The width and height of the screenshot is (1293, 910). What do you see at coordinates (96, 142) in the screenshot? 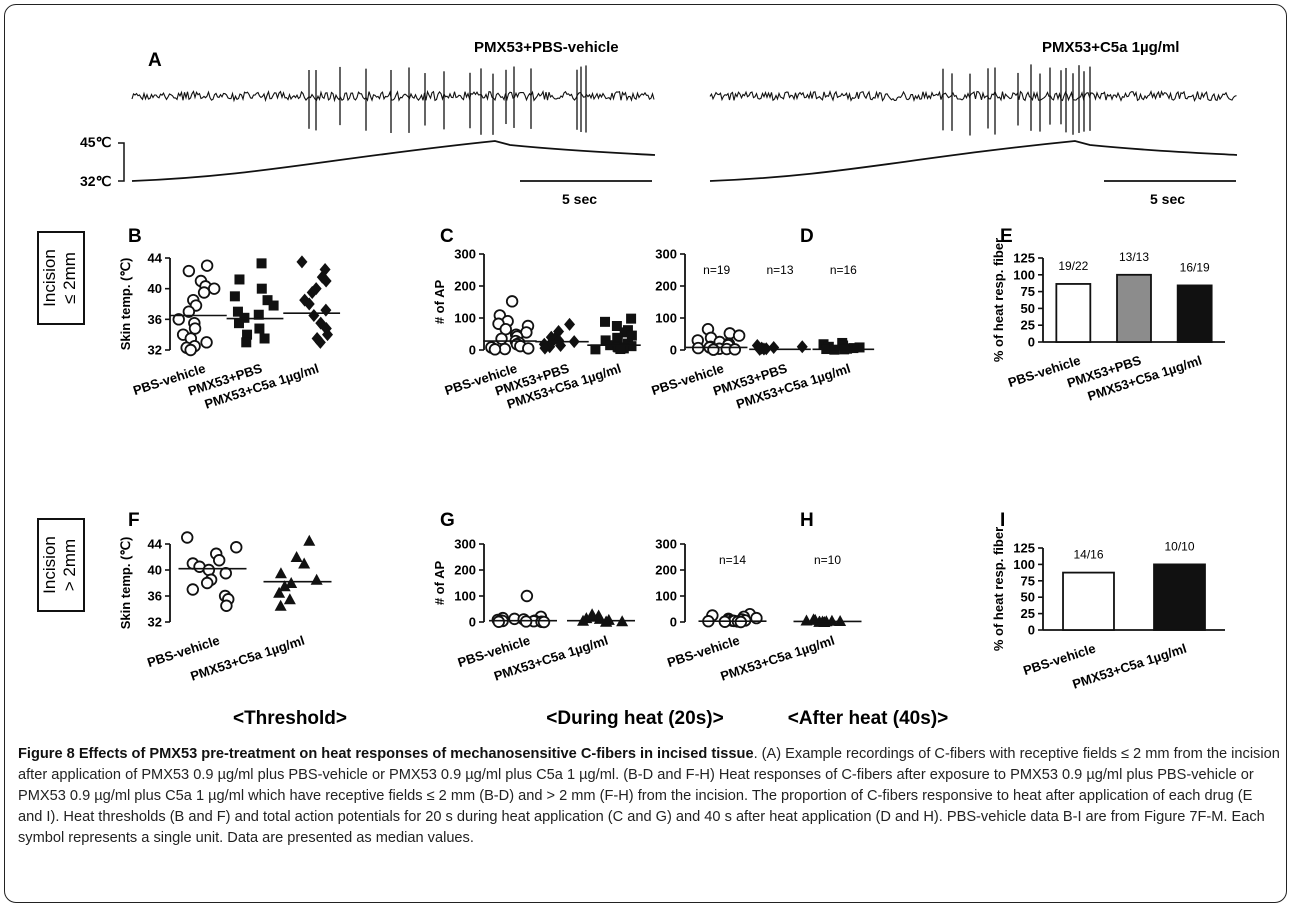
I see `temp-label-high: 45℃` at bounding box center [96, 142].